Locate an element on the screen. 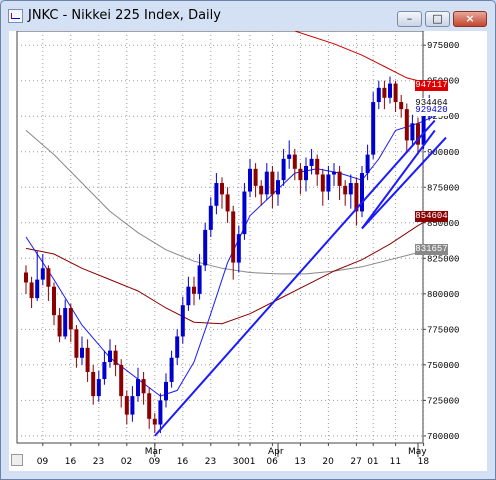 The height and width of the screenshot is (480, 496). y-tick-label: 900000 is located at coordinates (443, 153).